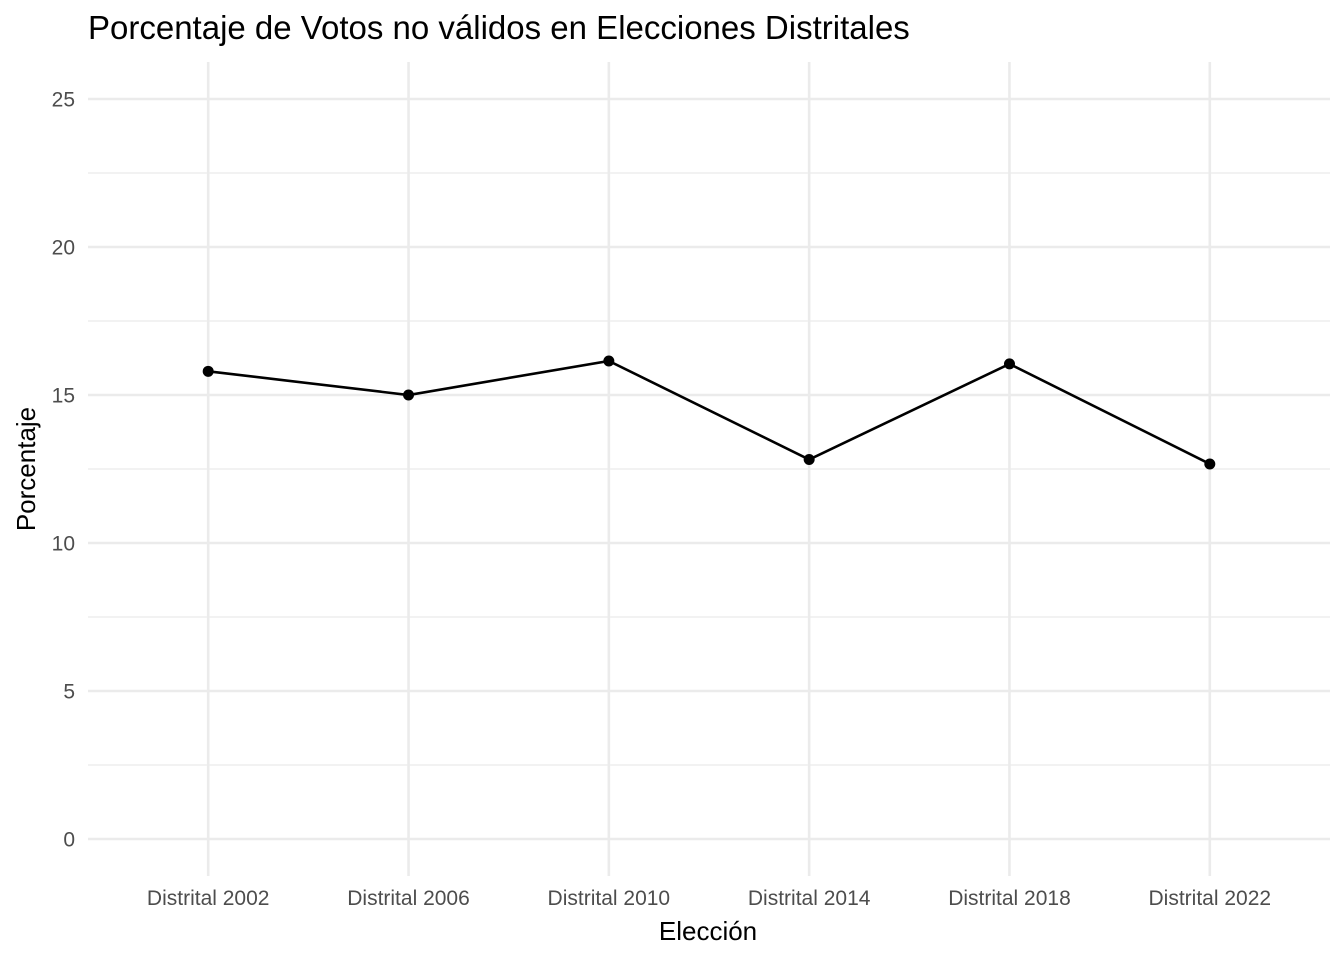 The width and height of the screenshot is (1344, 960). Describe the element at coordinates (63, 470) in the screenshot. I see `y-axis-ticks: 0 5 10 15 20 25` at that location.